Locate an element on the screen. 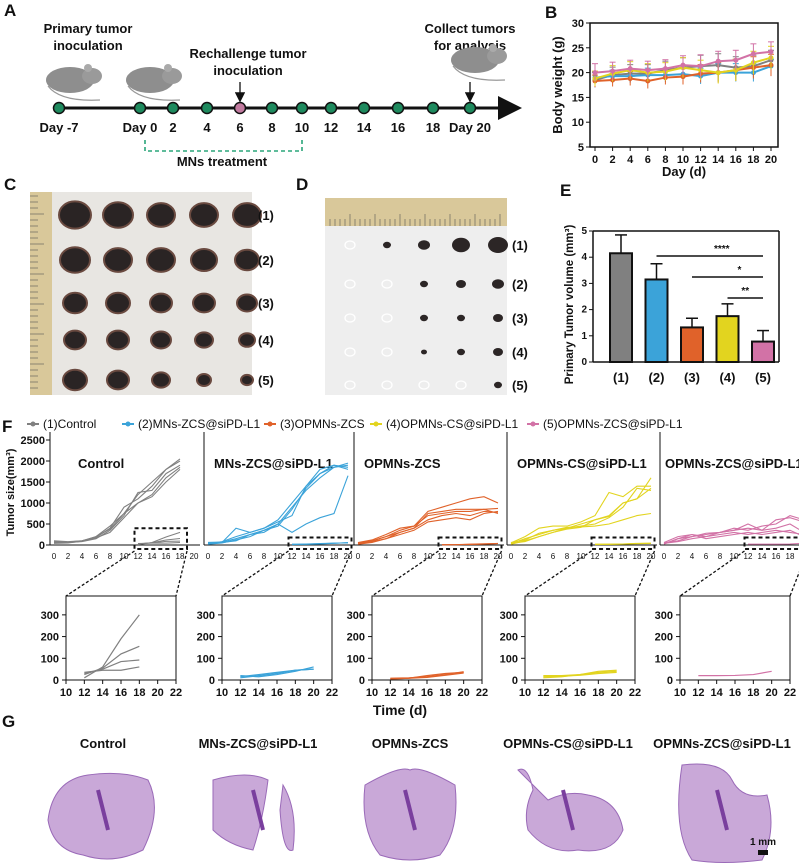  legend-entry: (5)OPMNs-ZCS@siPD-L1 is located at coordinates (613, 424).